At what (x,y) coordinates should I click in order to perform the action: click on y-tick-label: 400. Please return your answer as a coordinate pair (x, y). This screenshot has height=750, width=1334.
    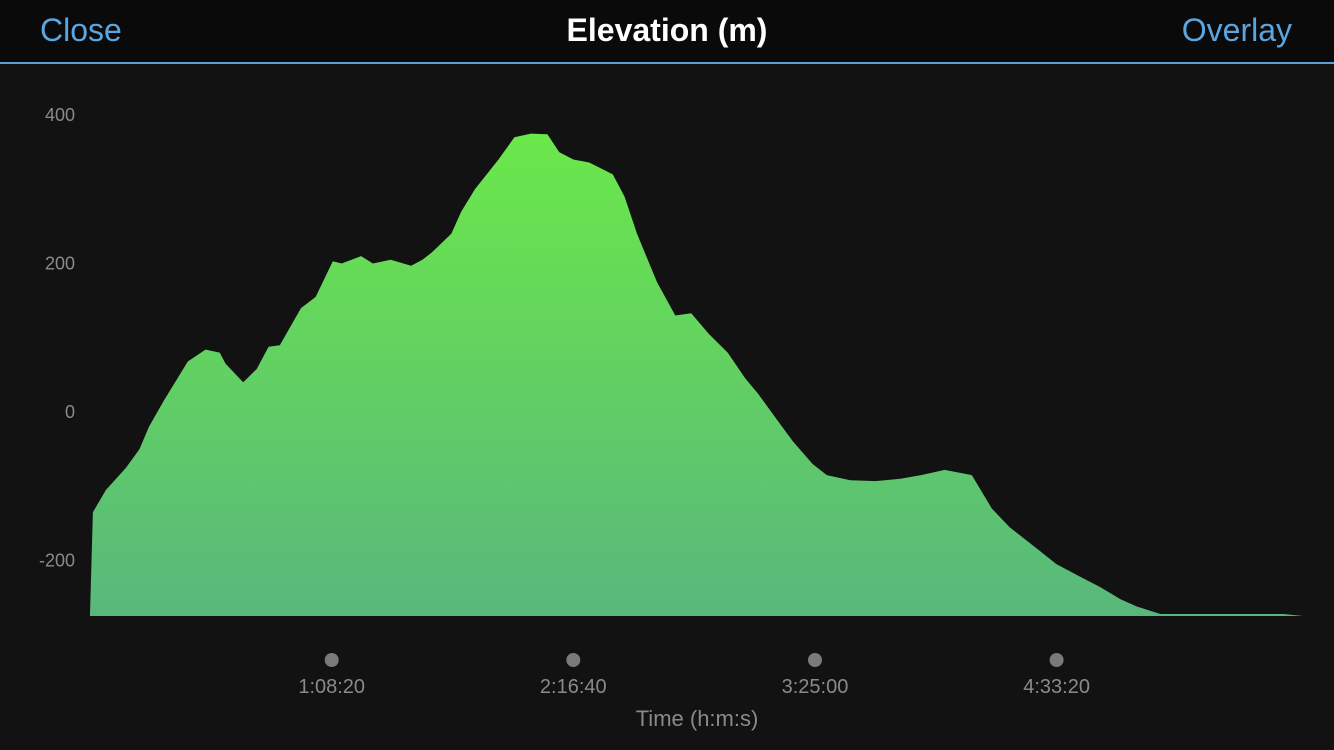
    Looking at the image, I should click on (60, 115).